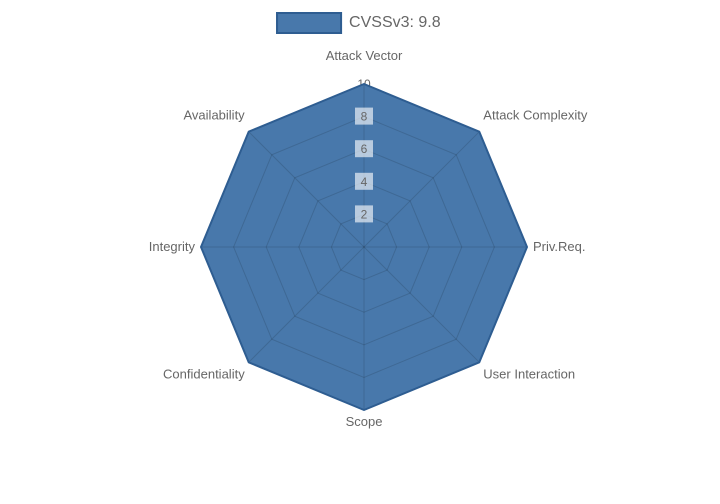 Image resolution: width=720 pixels, height=504 pixels. I want to click on axis-label-priv-req: Priv.Req., so click(559, 246).